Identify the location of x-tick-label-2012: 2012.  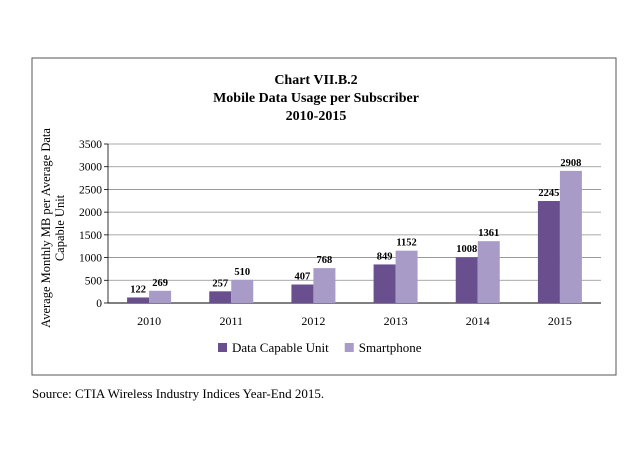
(313, 321).